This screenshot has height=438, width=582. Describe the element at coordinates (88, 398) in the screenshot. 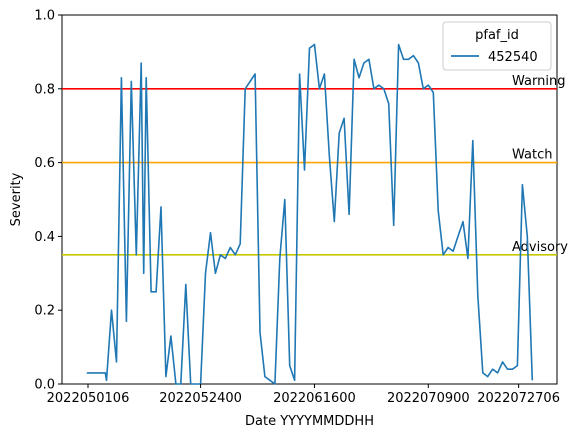

I see `x-tick-label: 2022050106` at that location.